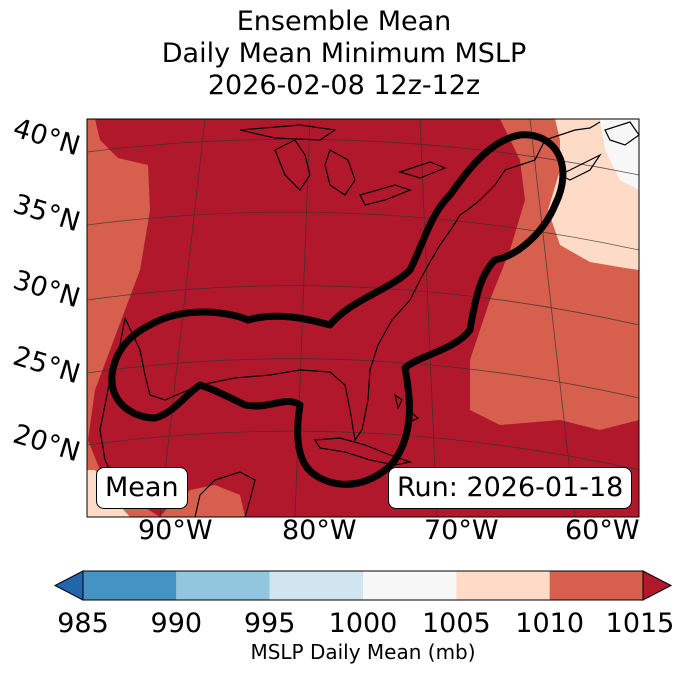 Image resolution: width=688 pixels, height=674 pixels. What do you see at coordinates (83, 623) in the screenshot?
I see `colorbar-tick-label: 985` at bounding box center [83, 623].